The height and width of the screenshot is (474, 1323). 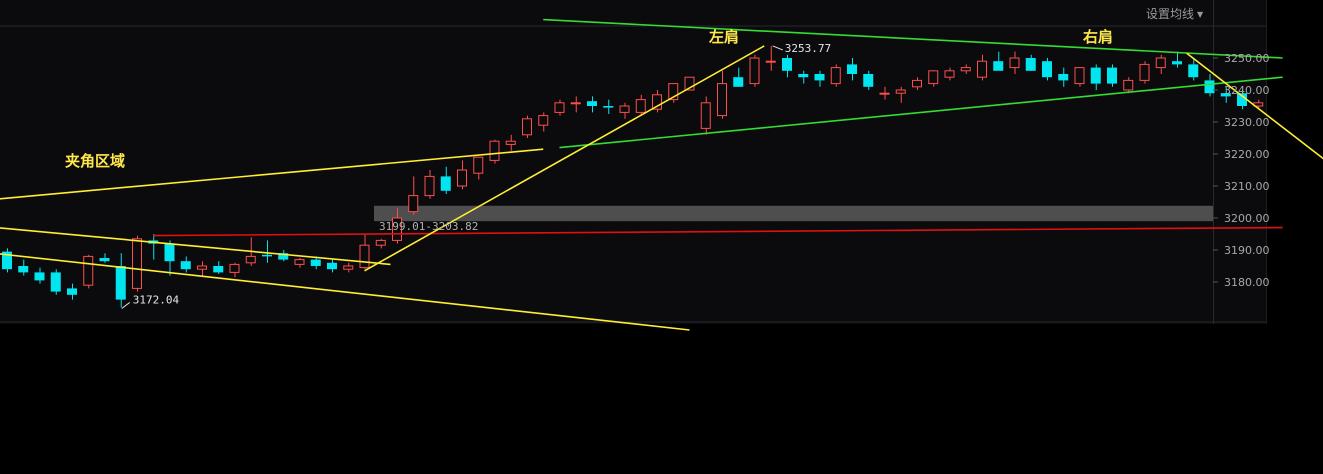 I want to click on ma-settings-button: 设置均线 ▼, so click(x=1174, y=14).